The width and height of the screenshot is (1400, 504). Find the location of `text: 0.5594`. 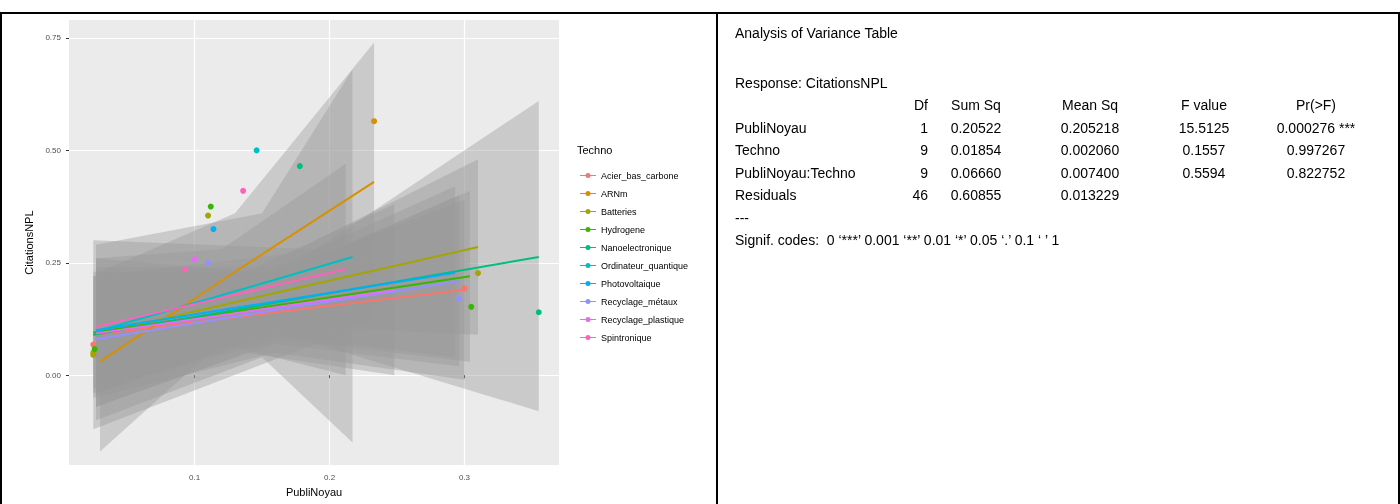

text: 0.5594 is located at coordinates (1204, 172).